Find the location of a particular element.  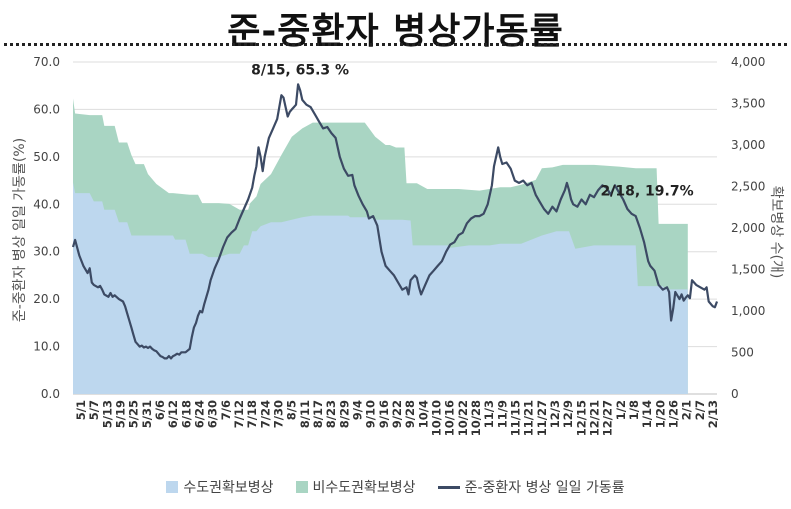

left-tick-label: 70.0 is located at coordinates (46, 62).